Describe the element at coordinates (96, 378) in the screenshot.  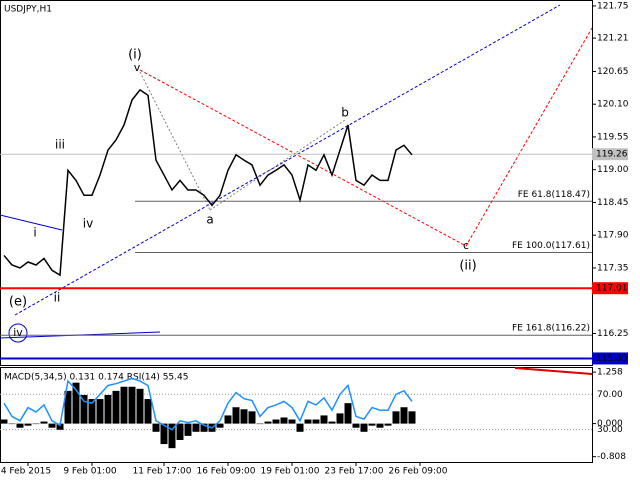
I see `indicator-title: MACD(5,34,5) 0.131 0.174 RSI(14) 55.45` at that location.